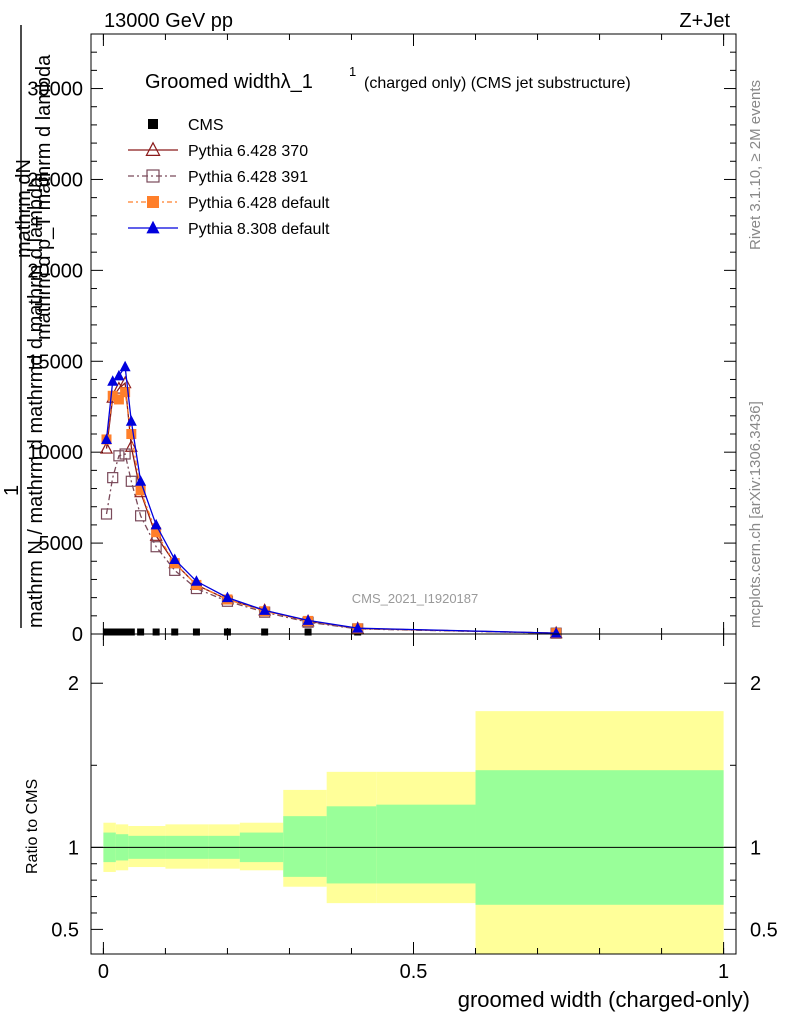  I want to click on ratio-y-axis-label: Ratio to CMS, so click(32, 826).